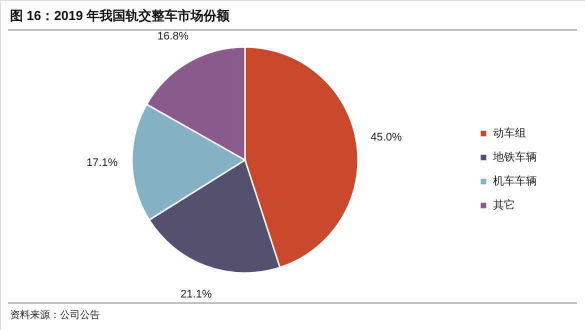 This screenshot has height=330, width=585. What do you see at coordinates (55, 315) in the screenshot?
I see `text: 资料来源：公司公告` at bounding box center [55, 315].